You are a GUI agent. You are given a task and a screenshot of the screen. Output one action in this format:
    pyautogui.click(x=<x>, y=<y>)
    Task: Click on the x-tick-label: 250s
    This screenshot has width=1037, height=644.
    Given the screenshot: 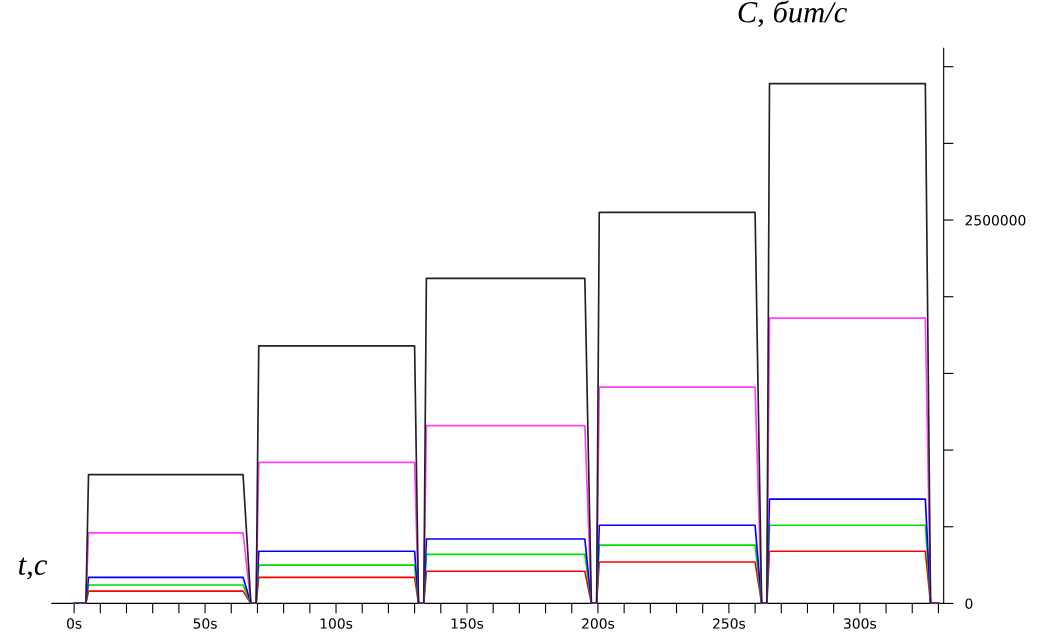 What is the action you would take?
    pyautogui.click(x=729, y=623)
    